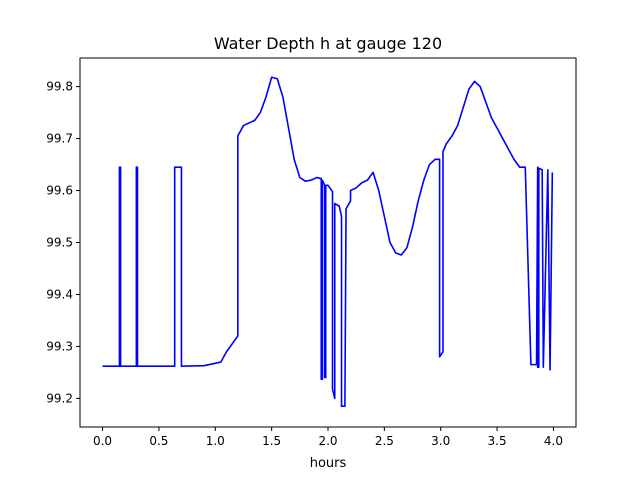 This screenshot has height=484, width=640. I want to click on y-tick-label: 99.7, so click(59, 139).